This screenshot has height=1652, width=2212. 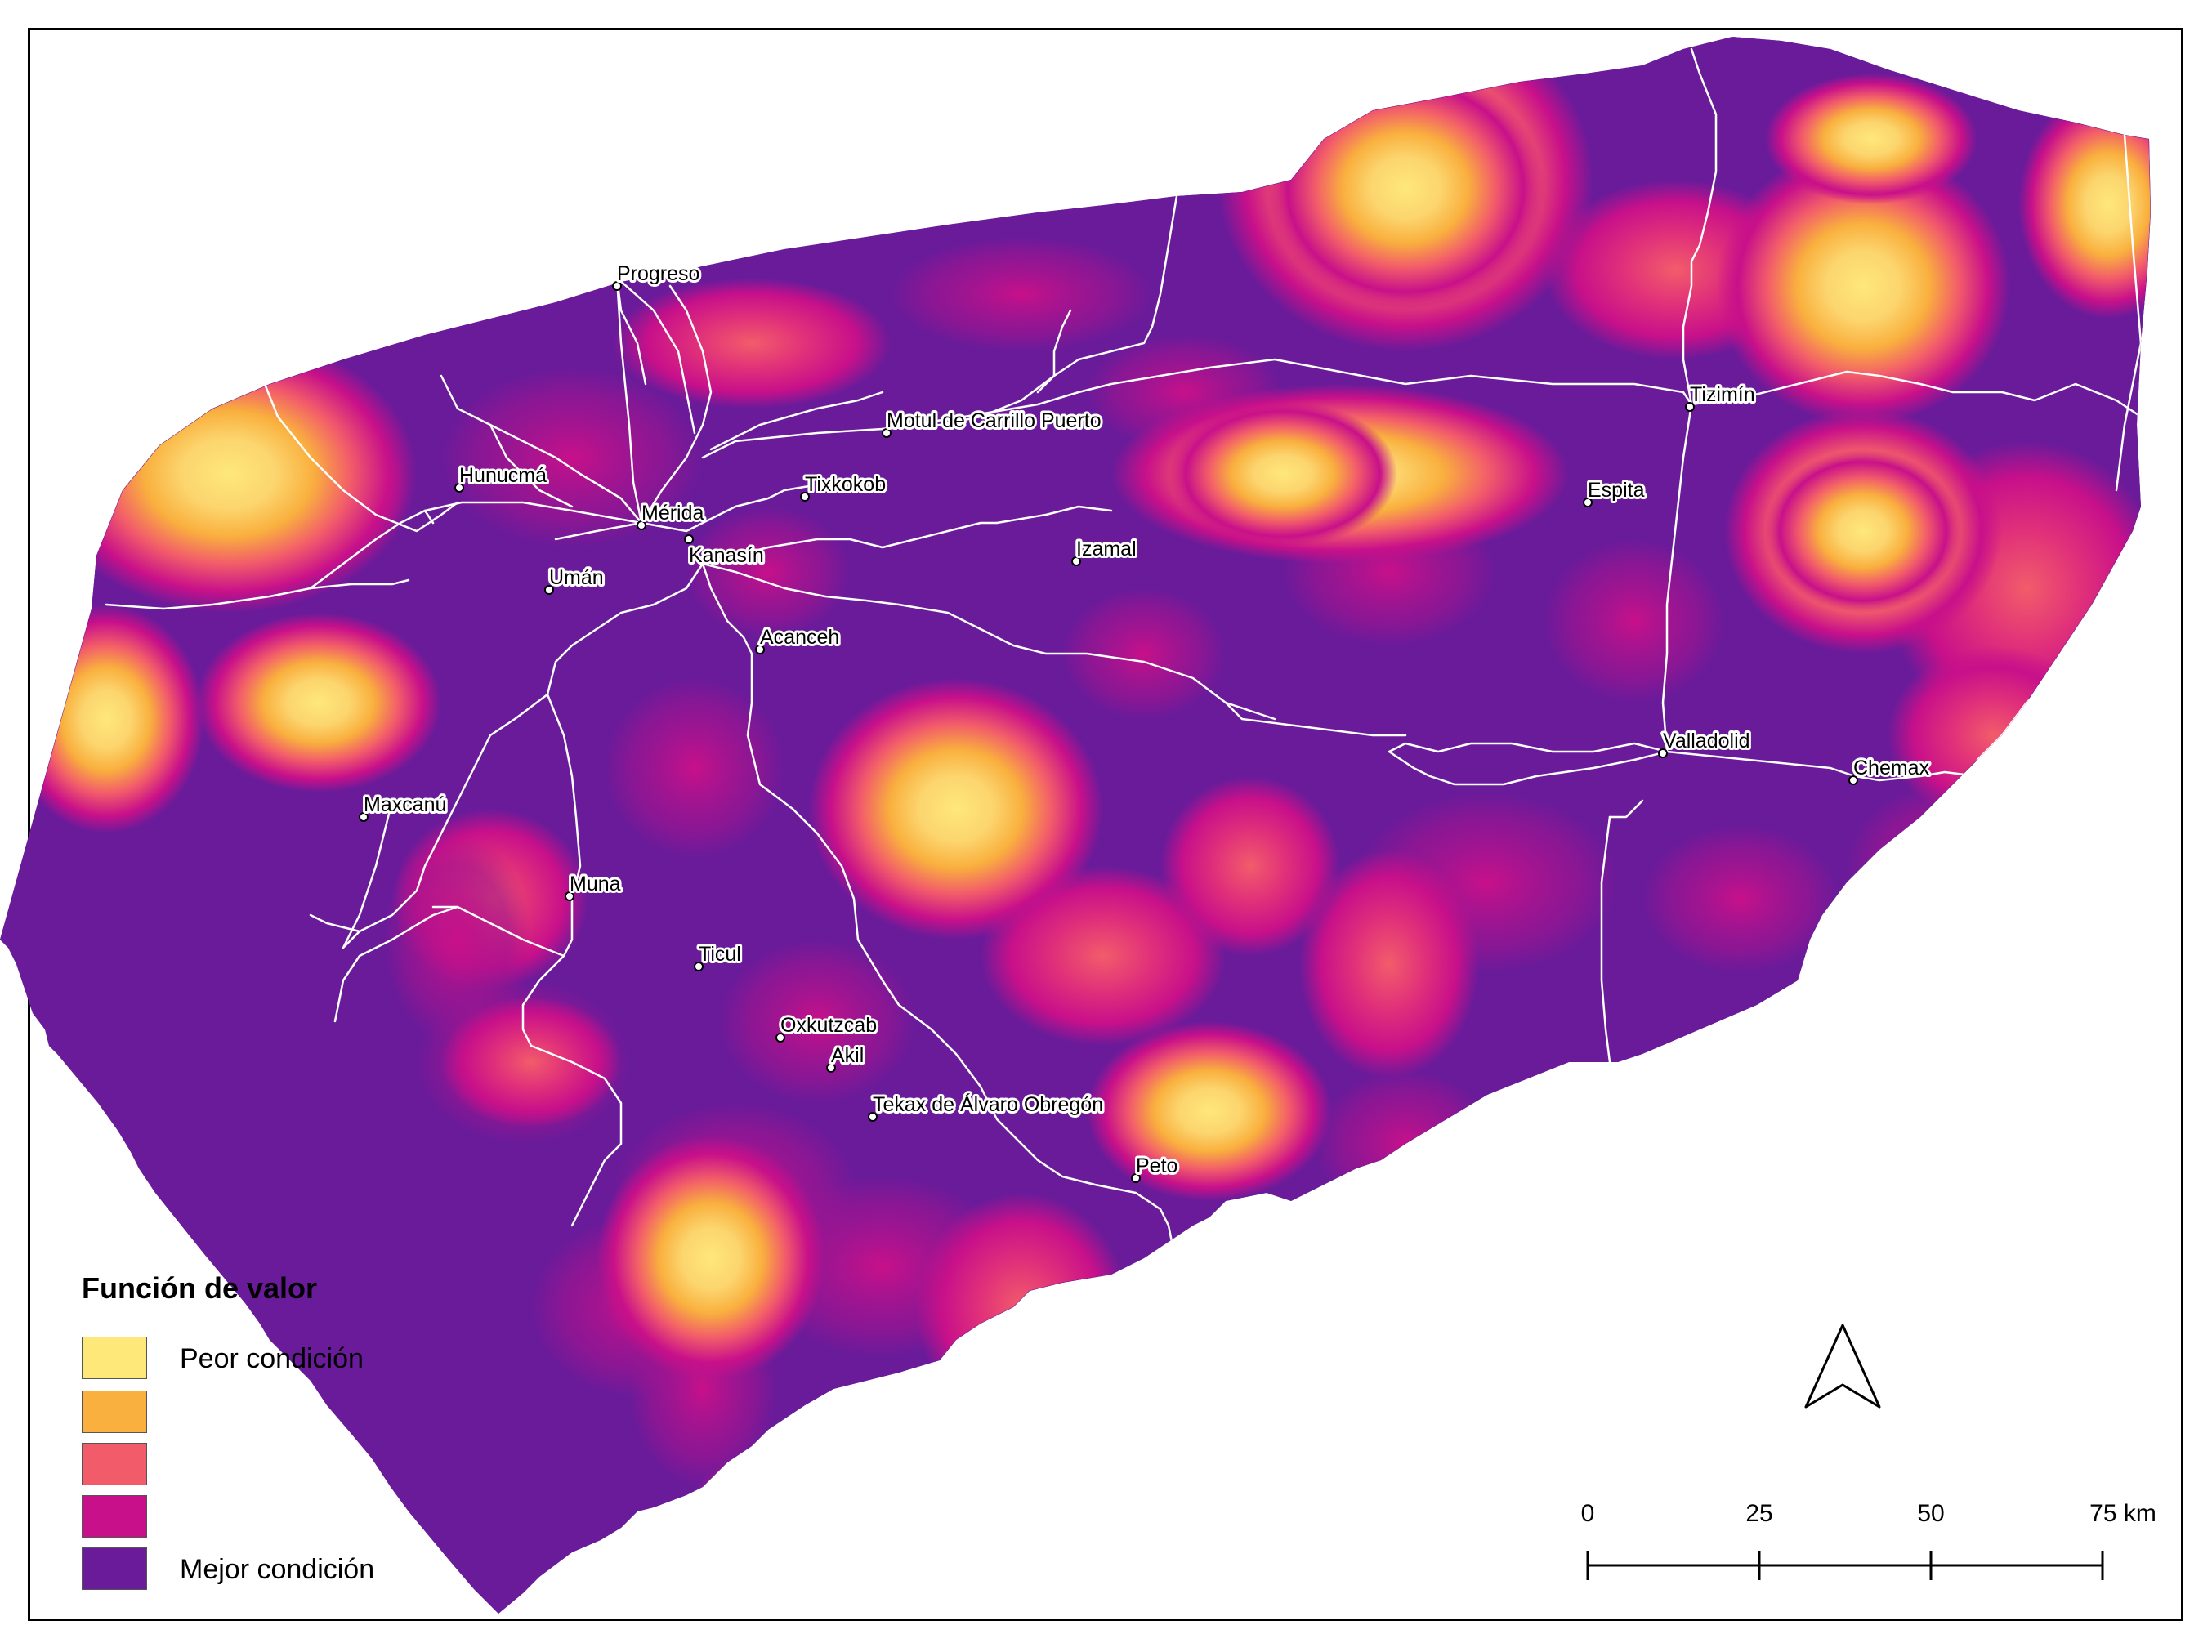 I want to click on city-uman: Umán, so click(x=575, y=579).